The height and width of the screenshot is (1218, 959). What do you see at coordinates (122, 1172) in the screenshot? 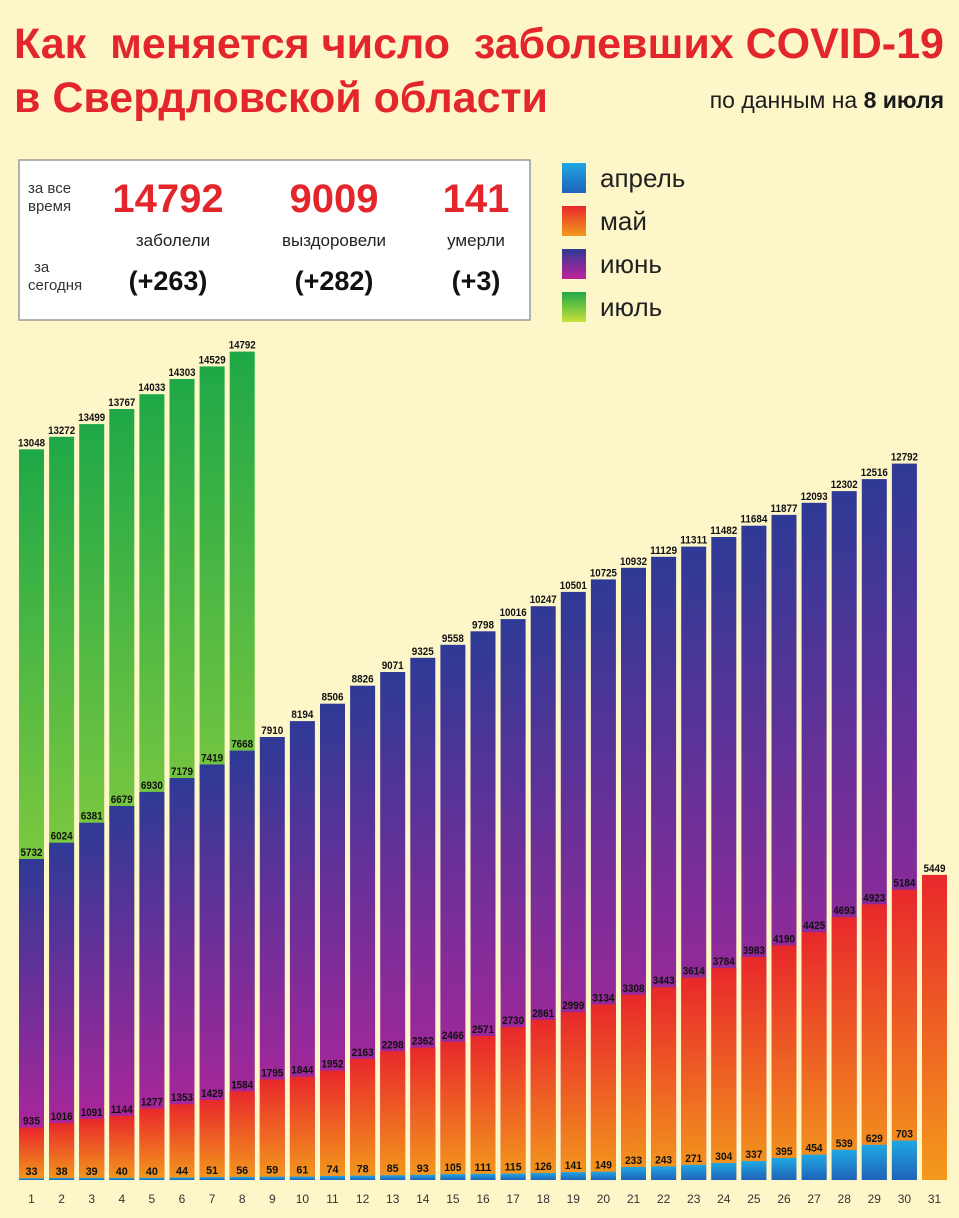
I see `data-label-april-4: 40` at bounding box center [122, 1172].